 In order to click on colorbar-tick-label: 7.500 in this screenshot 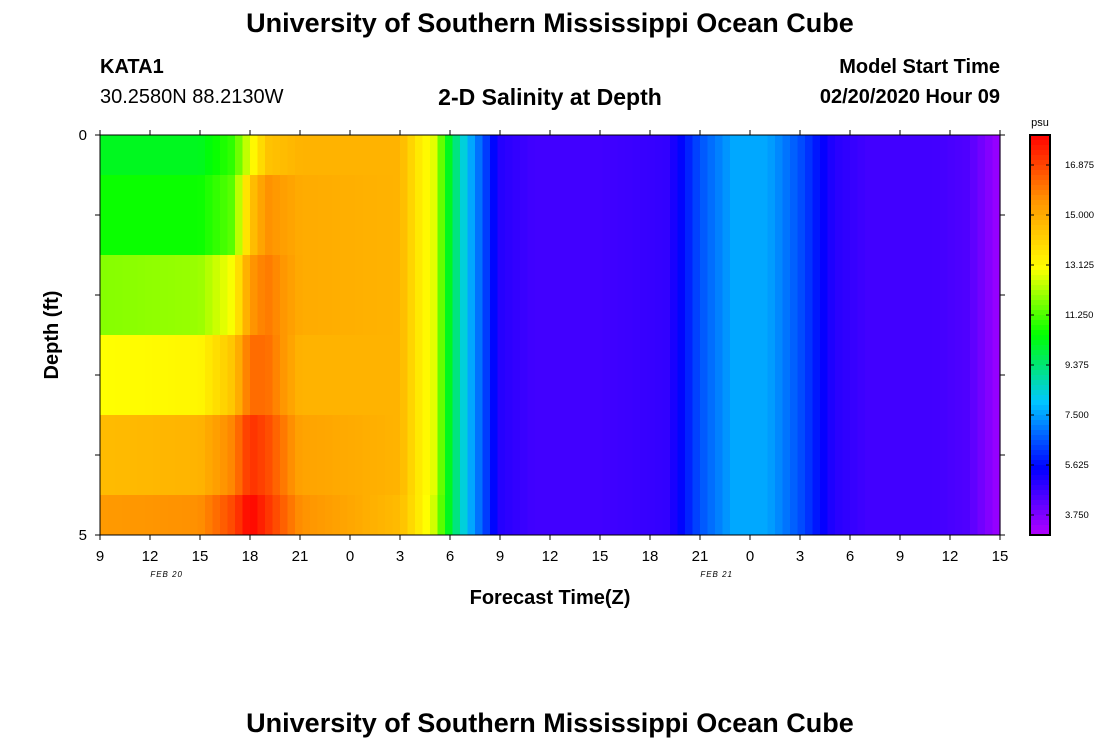, I will do `click(1077, 415)`.